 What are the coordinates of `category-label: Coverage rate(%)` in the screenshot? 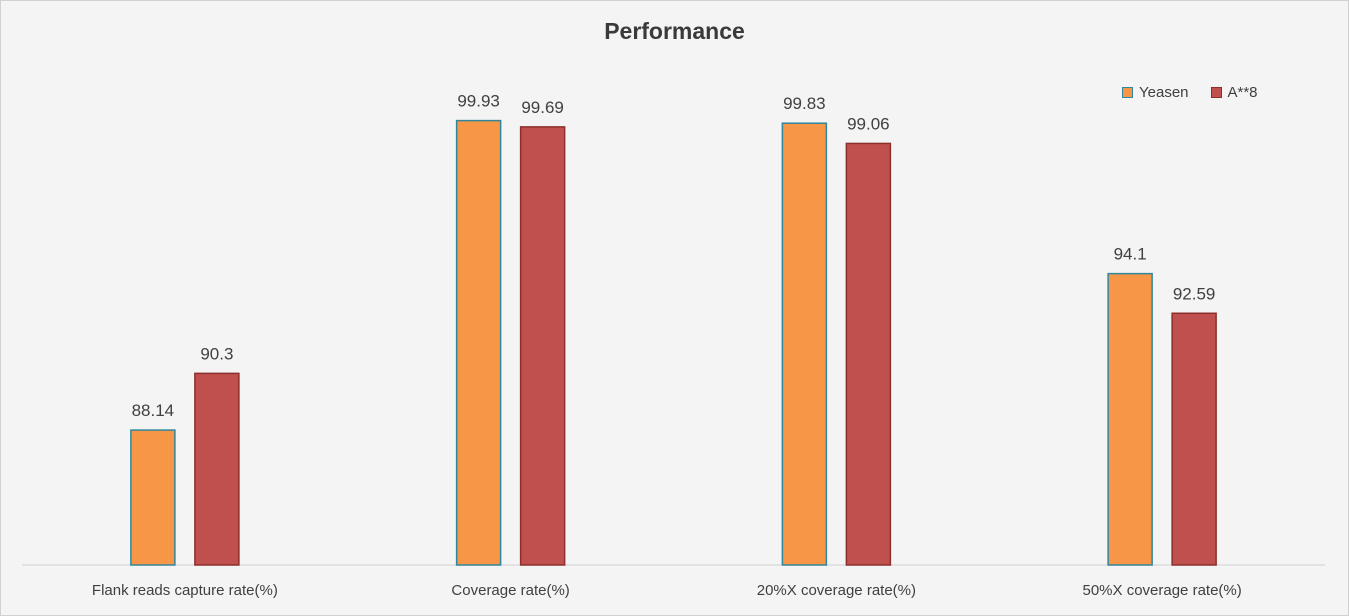 It's located at (510, 590).